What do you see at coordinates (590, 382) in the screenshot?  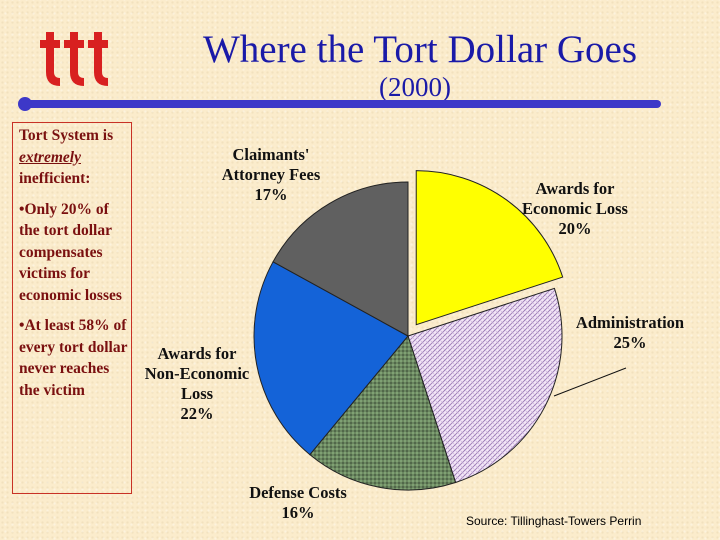 I see `admin-leader-line` at bounding box center [590, 382].